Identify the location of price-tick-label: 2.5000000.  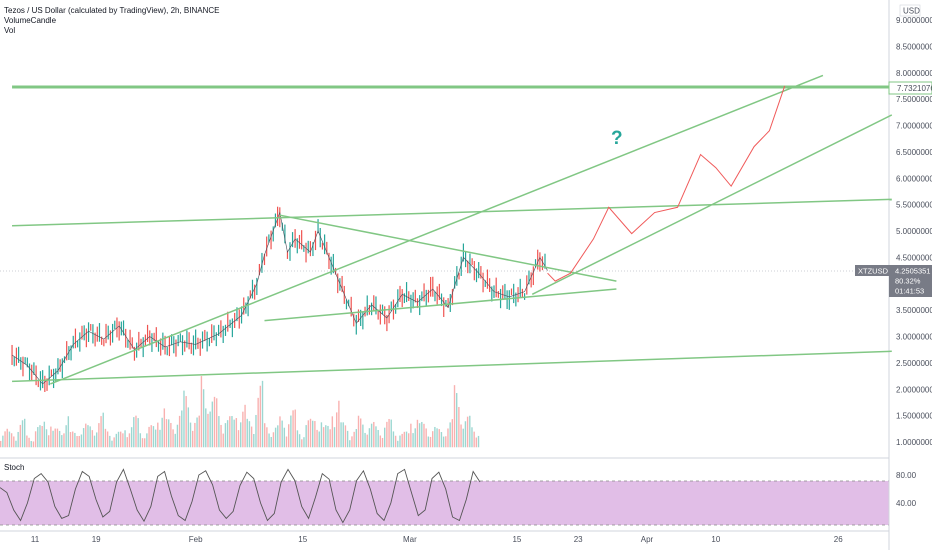
(914, 363).